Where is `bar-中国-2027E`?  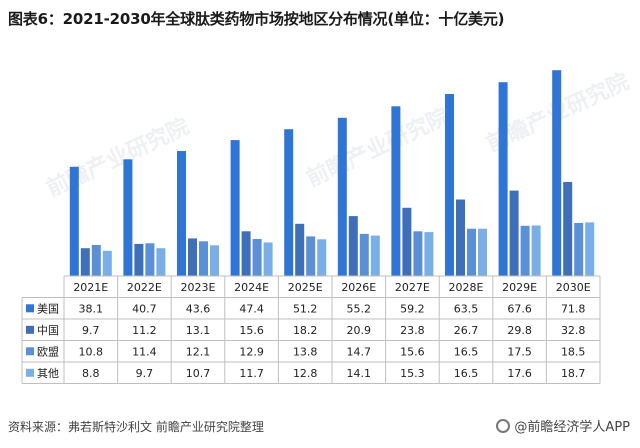 bar-中国-2027E is located at coordinates (407, 241).